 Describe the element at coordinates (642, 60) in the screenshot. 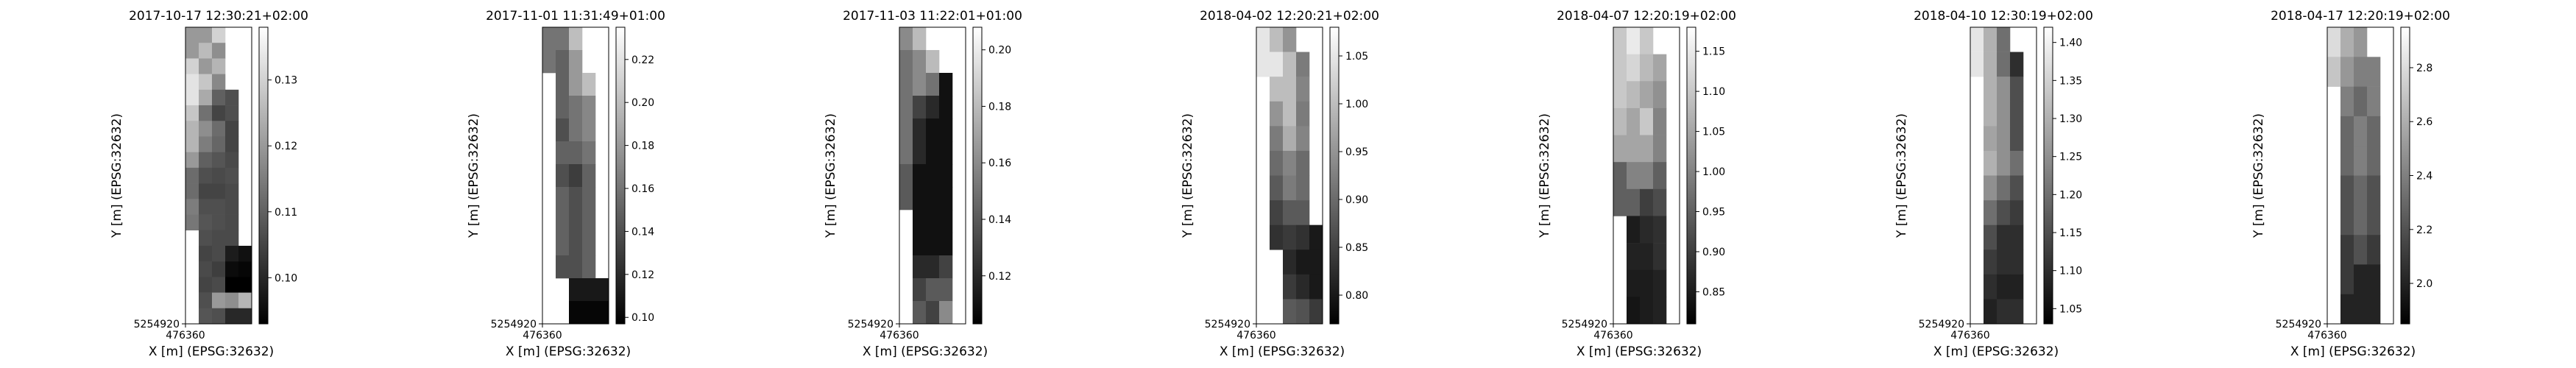

I see `colorbar-tick-label: 0.22` at that location.